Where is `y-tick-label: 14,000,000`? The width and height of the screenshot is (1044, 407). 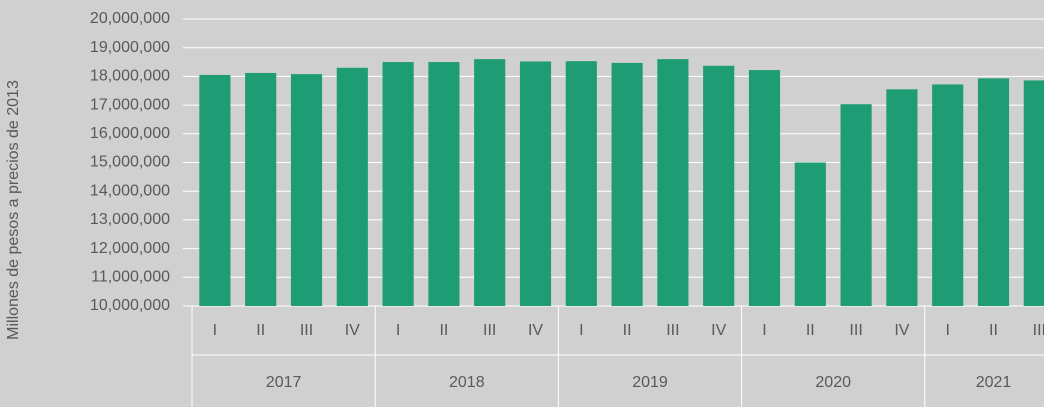 y-tick-label: 14,000,000 is located at coordinates (130, 190).